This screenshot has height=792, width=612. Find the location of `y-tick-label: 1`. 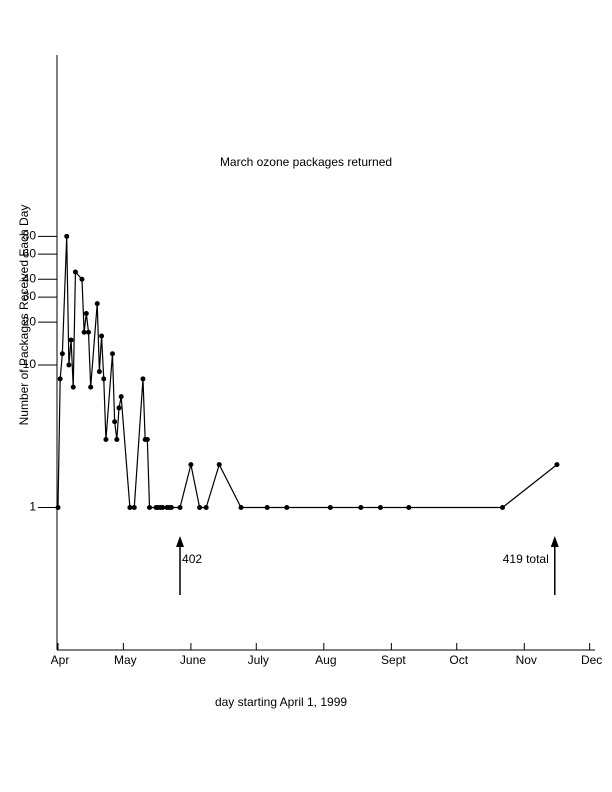

y-tick-label: 1 is located at coordinates (32, 507).